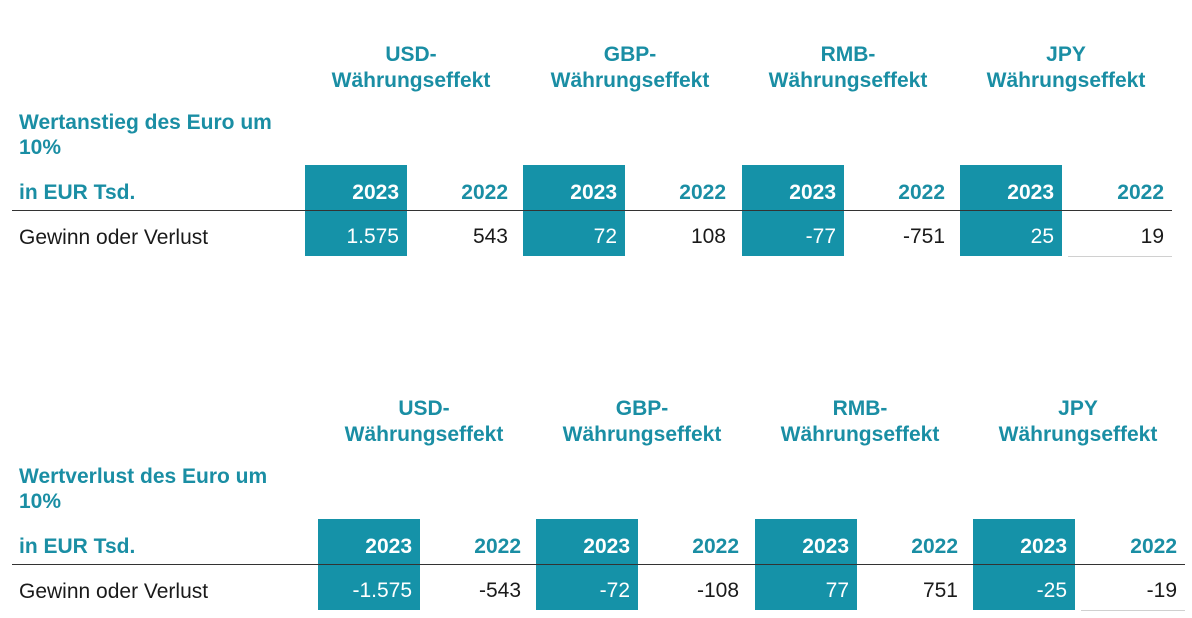 This screenshot has width=1192, height=618. What do you see at coordinates (369, 587) in the screenshot?
I see `value-cell: -1.575` at bounding box center [369, 587].